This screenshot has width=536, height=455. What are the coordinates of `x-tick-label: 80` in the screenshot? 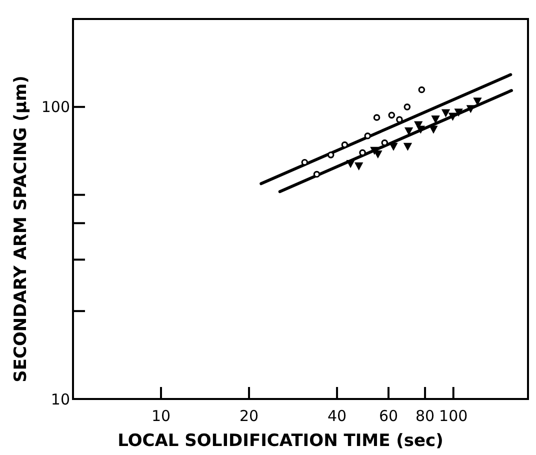 It's located at (425, 416).